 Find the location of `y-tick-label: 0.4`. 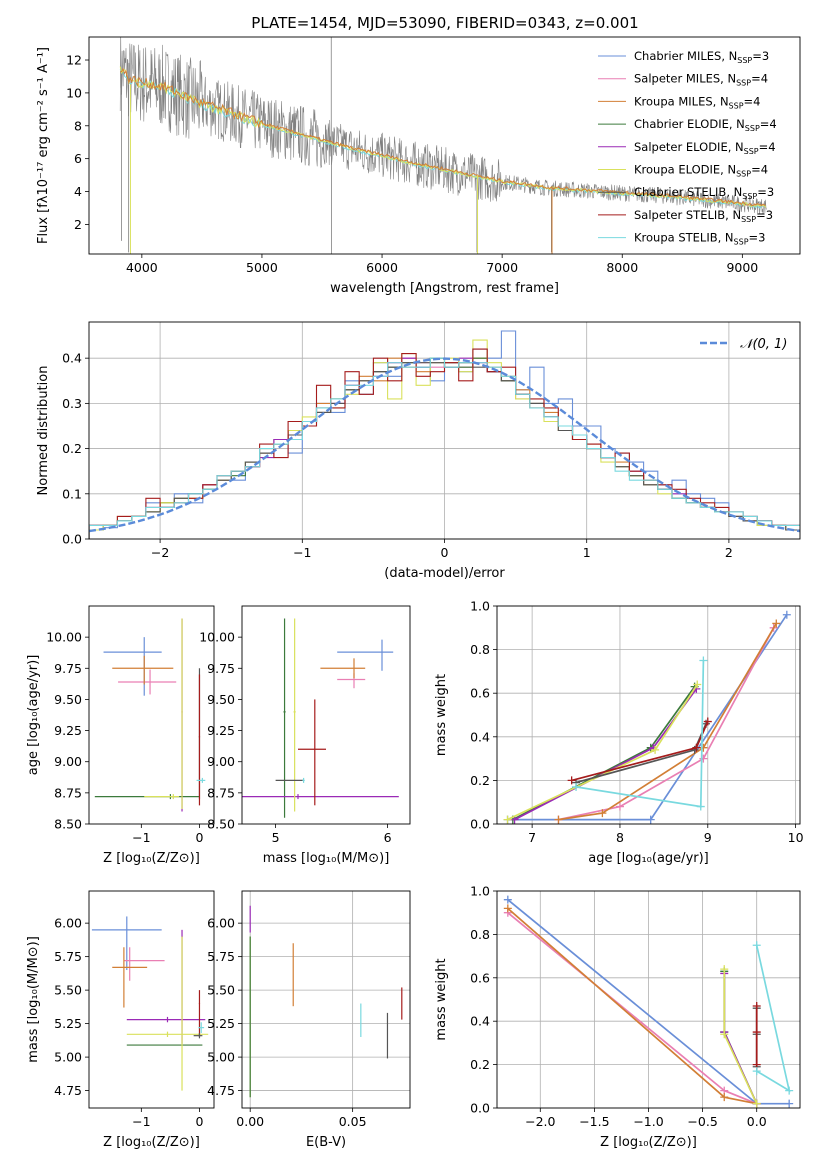

y-tick-label: 0.4 is located at coordinates (480, 736).